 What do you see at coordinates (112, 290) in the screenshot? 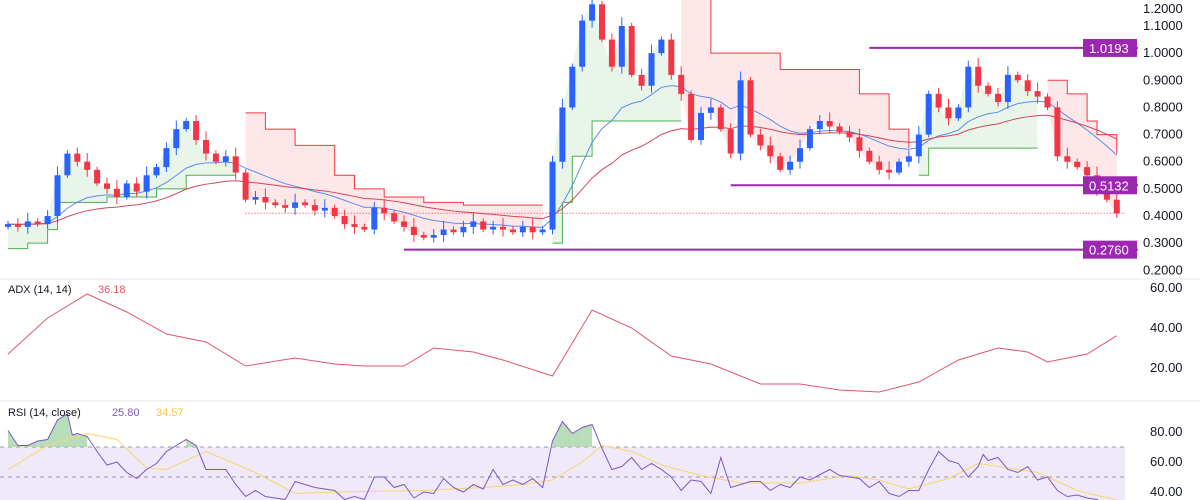
I see `adx-value: 36.18` at bounding box center [112, 290].